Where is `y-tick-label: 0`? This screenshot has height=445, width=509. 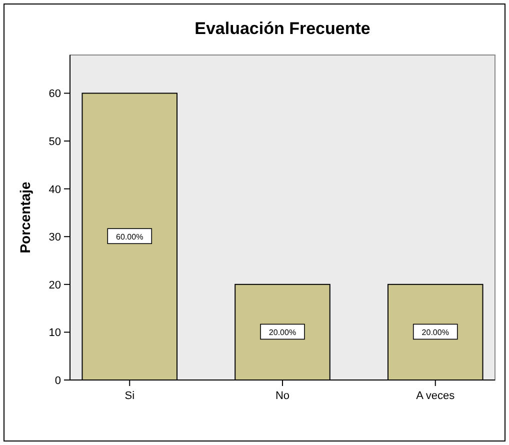
y-tick-label: 0 is located at coordinates (57, 381).